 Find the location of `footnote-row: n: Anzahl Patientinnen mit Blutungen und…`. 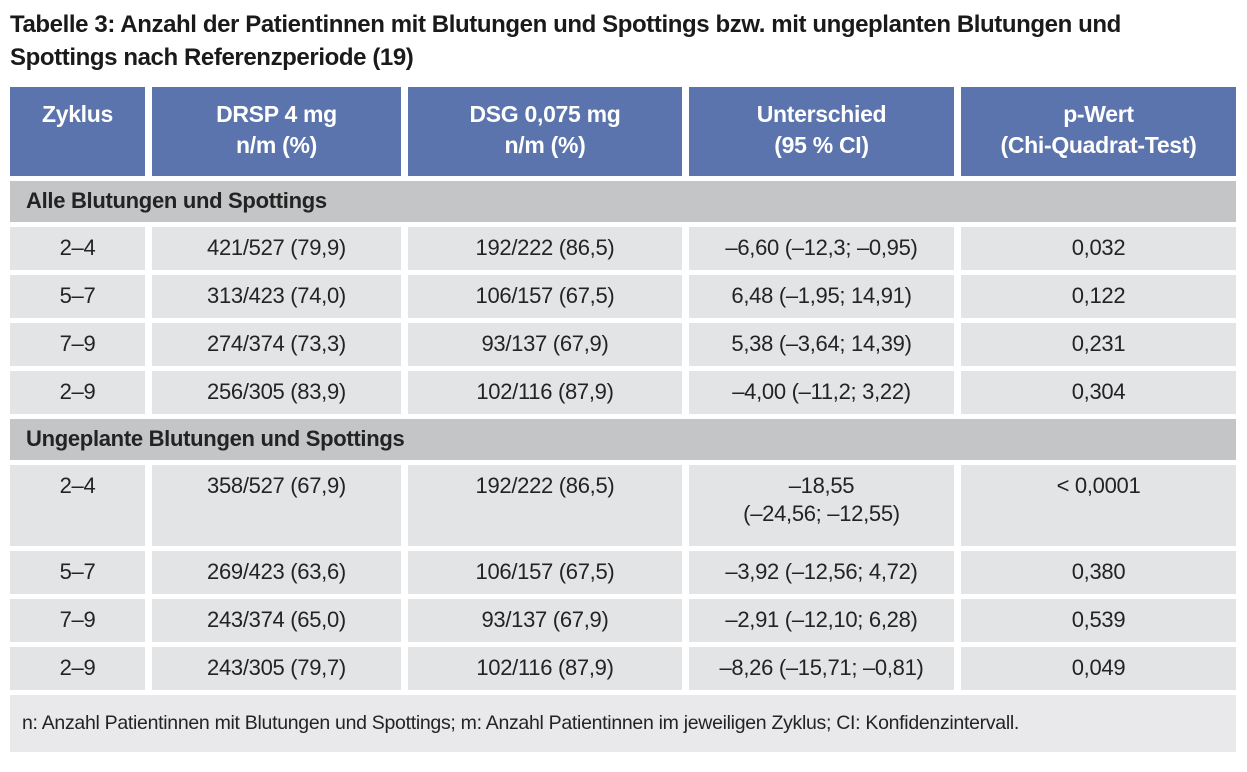

footnote-row: n: Anzahl Patientinnen mit Blutungen und… is located at coordinates (623, 723).